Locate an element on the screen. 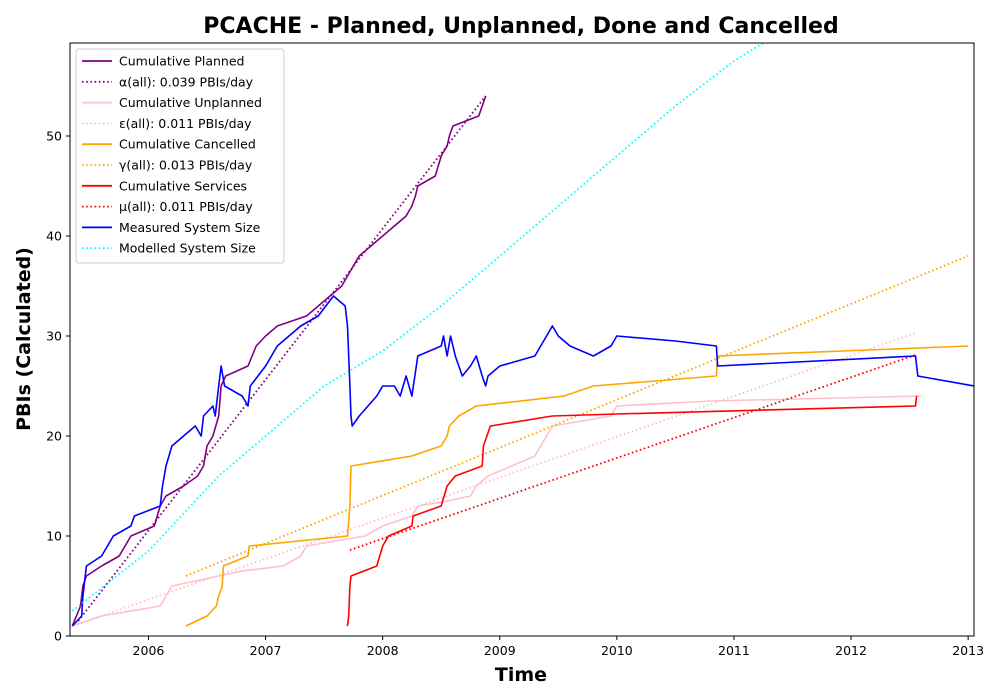 This screenshot has height=700, width=1000. x-tick-label: 2009 is located at coordinates (500, 650).